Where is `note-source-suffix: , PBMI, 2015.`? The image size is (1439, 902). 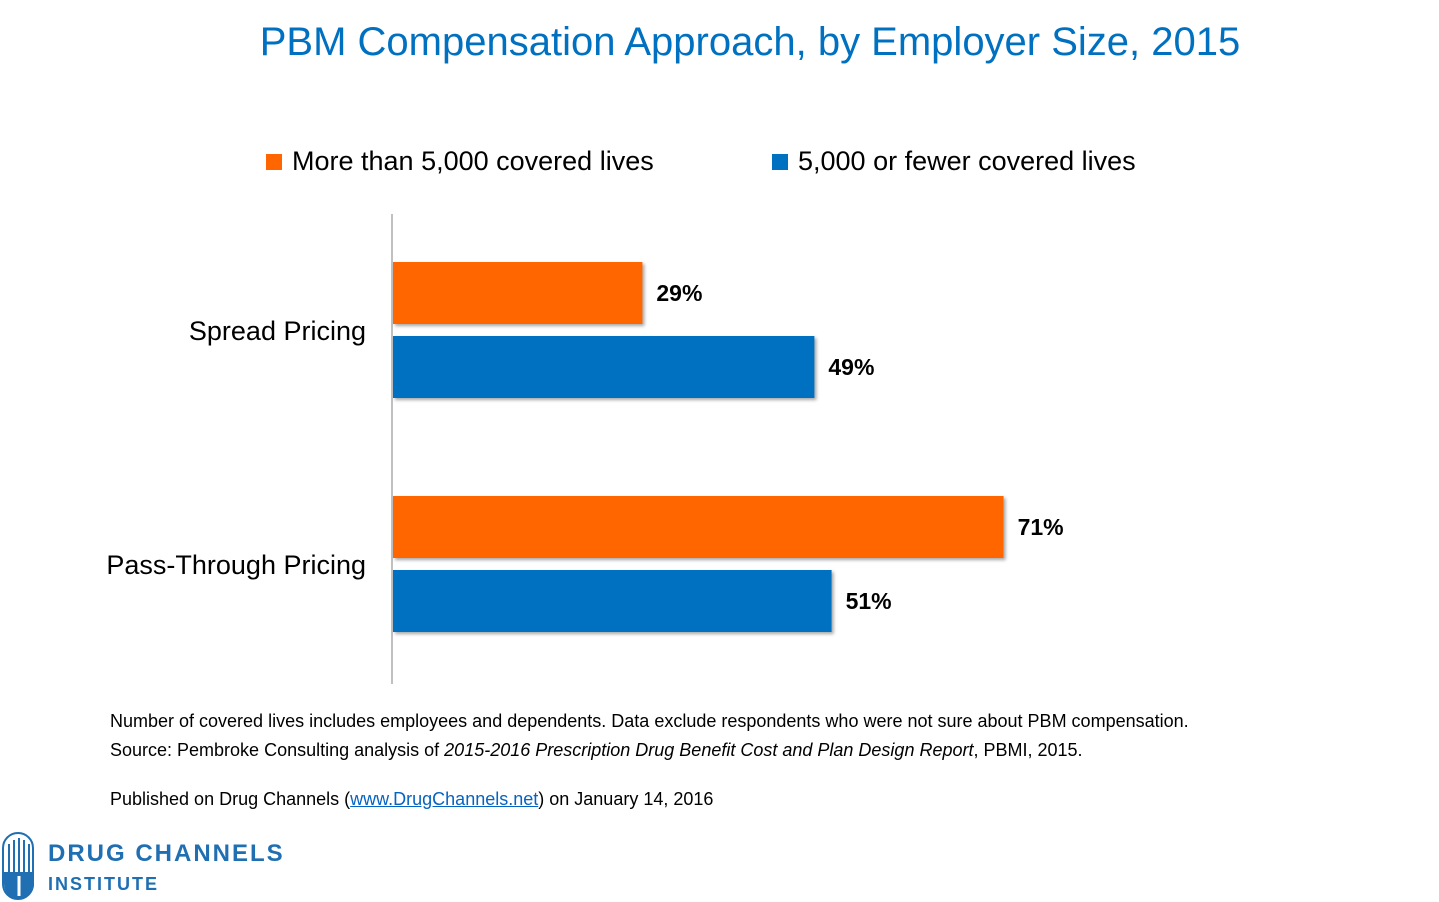
note-source-suffix: , PBMI, 2015. is located at coordinates (1028, 750).